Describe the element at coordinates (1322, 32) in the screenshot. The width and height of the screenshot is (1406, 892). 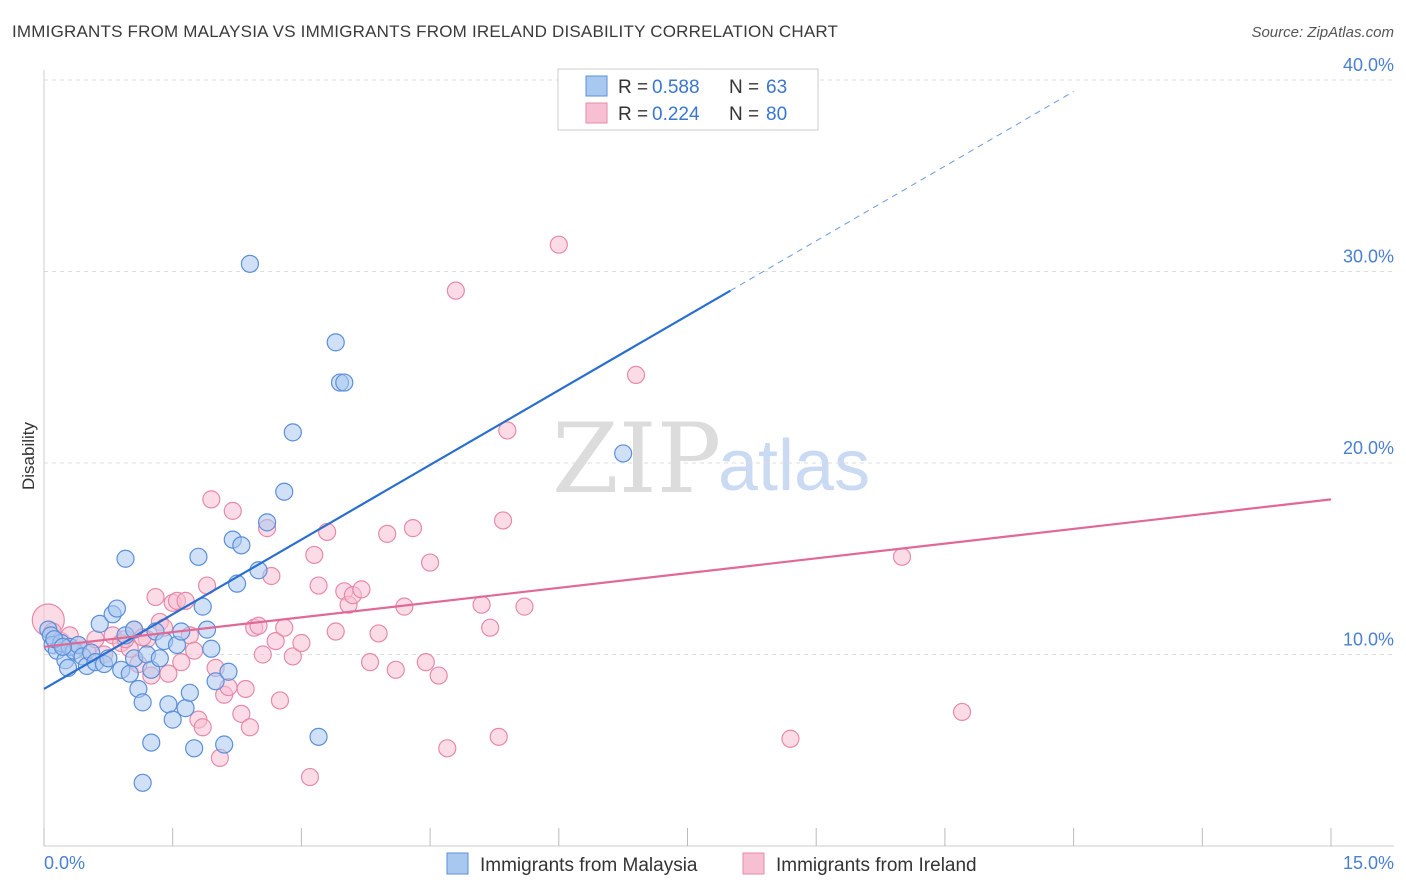
I see `chart-source: Source: ZipAtlas.com` at that location.